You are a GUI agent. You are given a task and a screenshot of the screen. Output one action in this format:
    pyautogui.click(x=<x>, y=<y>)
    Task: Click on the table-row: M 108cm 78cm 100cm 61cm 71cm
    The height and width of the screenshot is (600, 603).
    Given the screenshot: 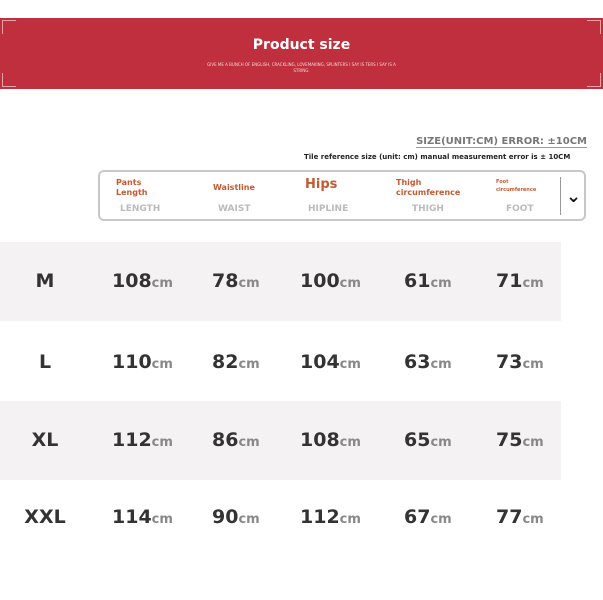 What is the action you would take?
    pyautogui.click(x=280, y=281)
    